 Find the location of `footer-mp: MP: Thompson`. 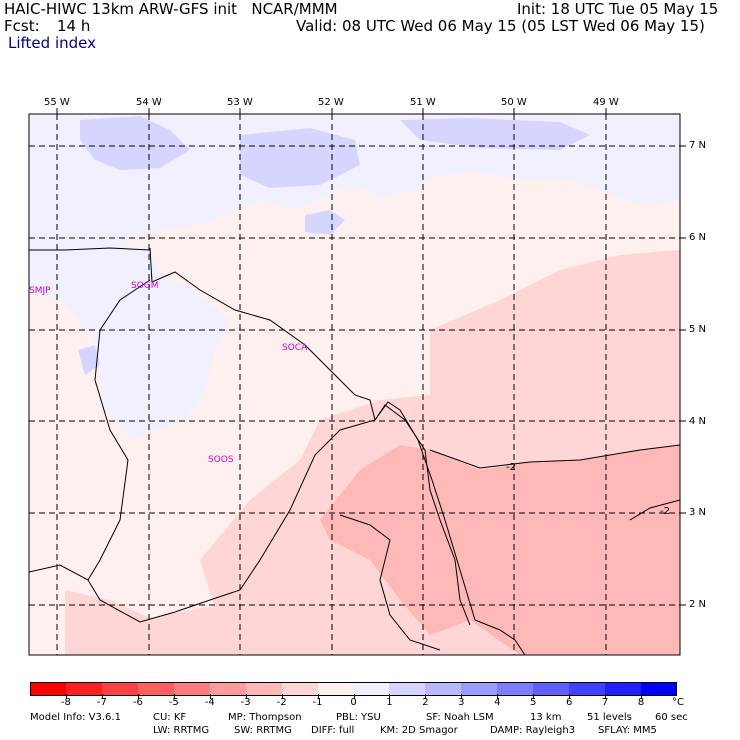

footer-mp: MP: Thompson is located at coordinates (265, 717).